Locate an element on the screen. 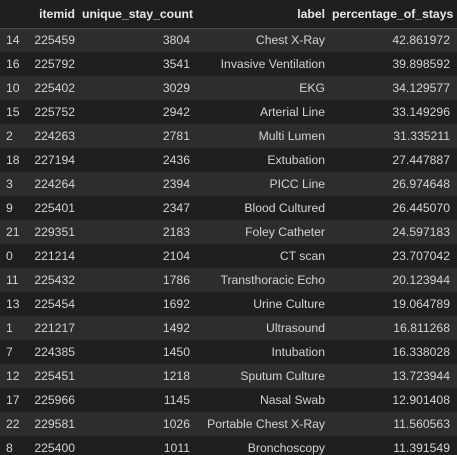 The image size is (457, 455). label-cell: Blood Cultured is located at coordinates (284, 208).